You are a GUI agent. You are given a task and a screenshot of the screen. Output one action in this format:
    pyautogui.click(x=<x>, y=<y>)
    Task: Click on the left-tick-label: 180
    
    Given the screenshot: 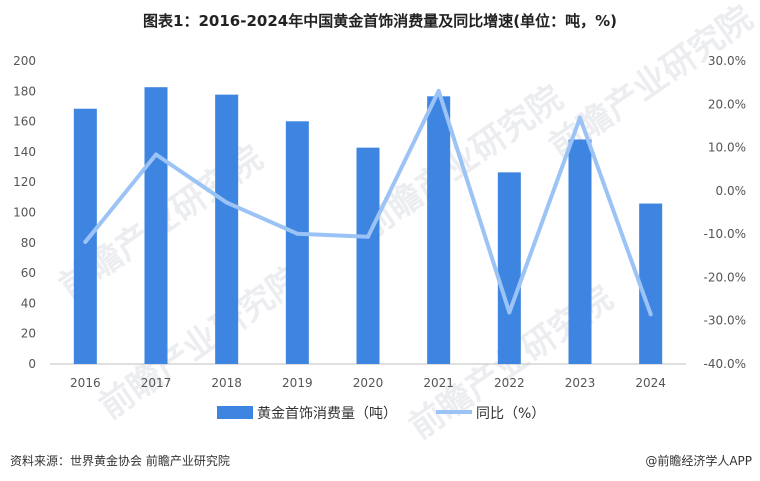 What is the action you would take?
    pyautogui.click(x=24, y=91)
    